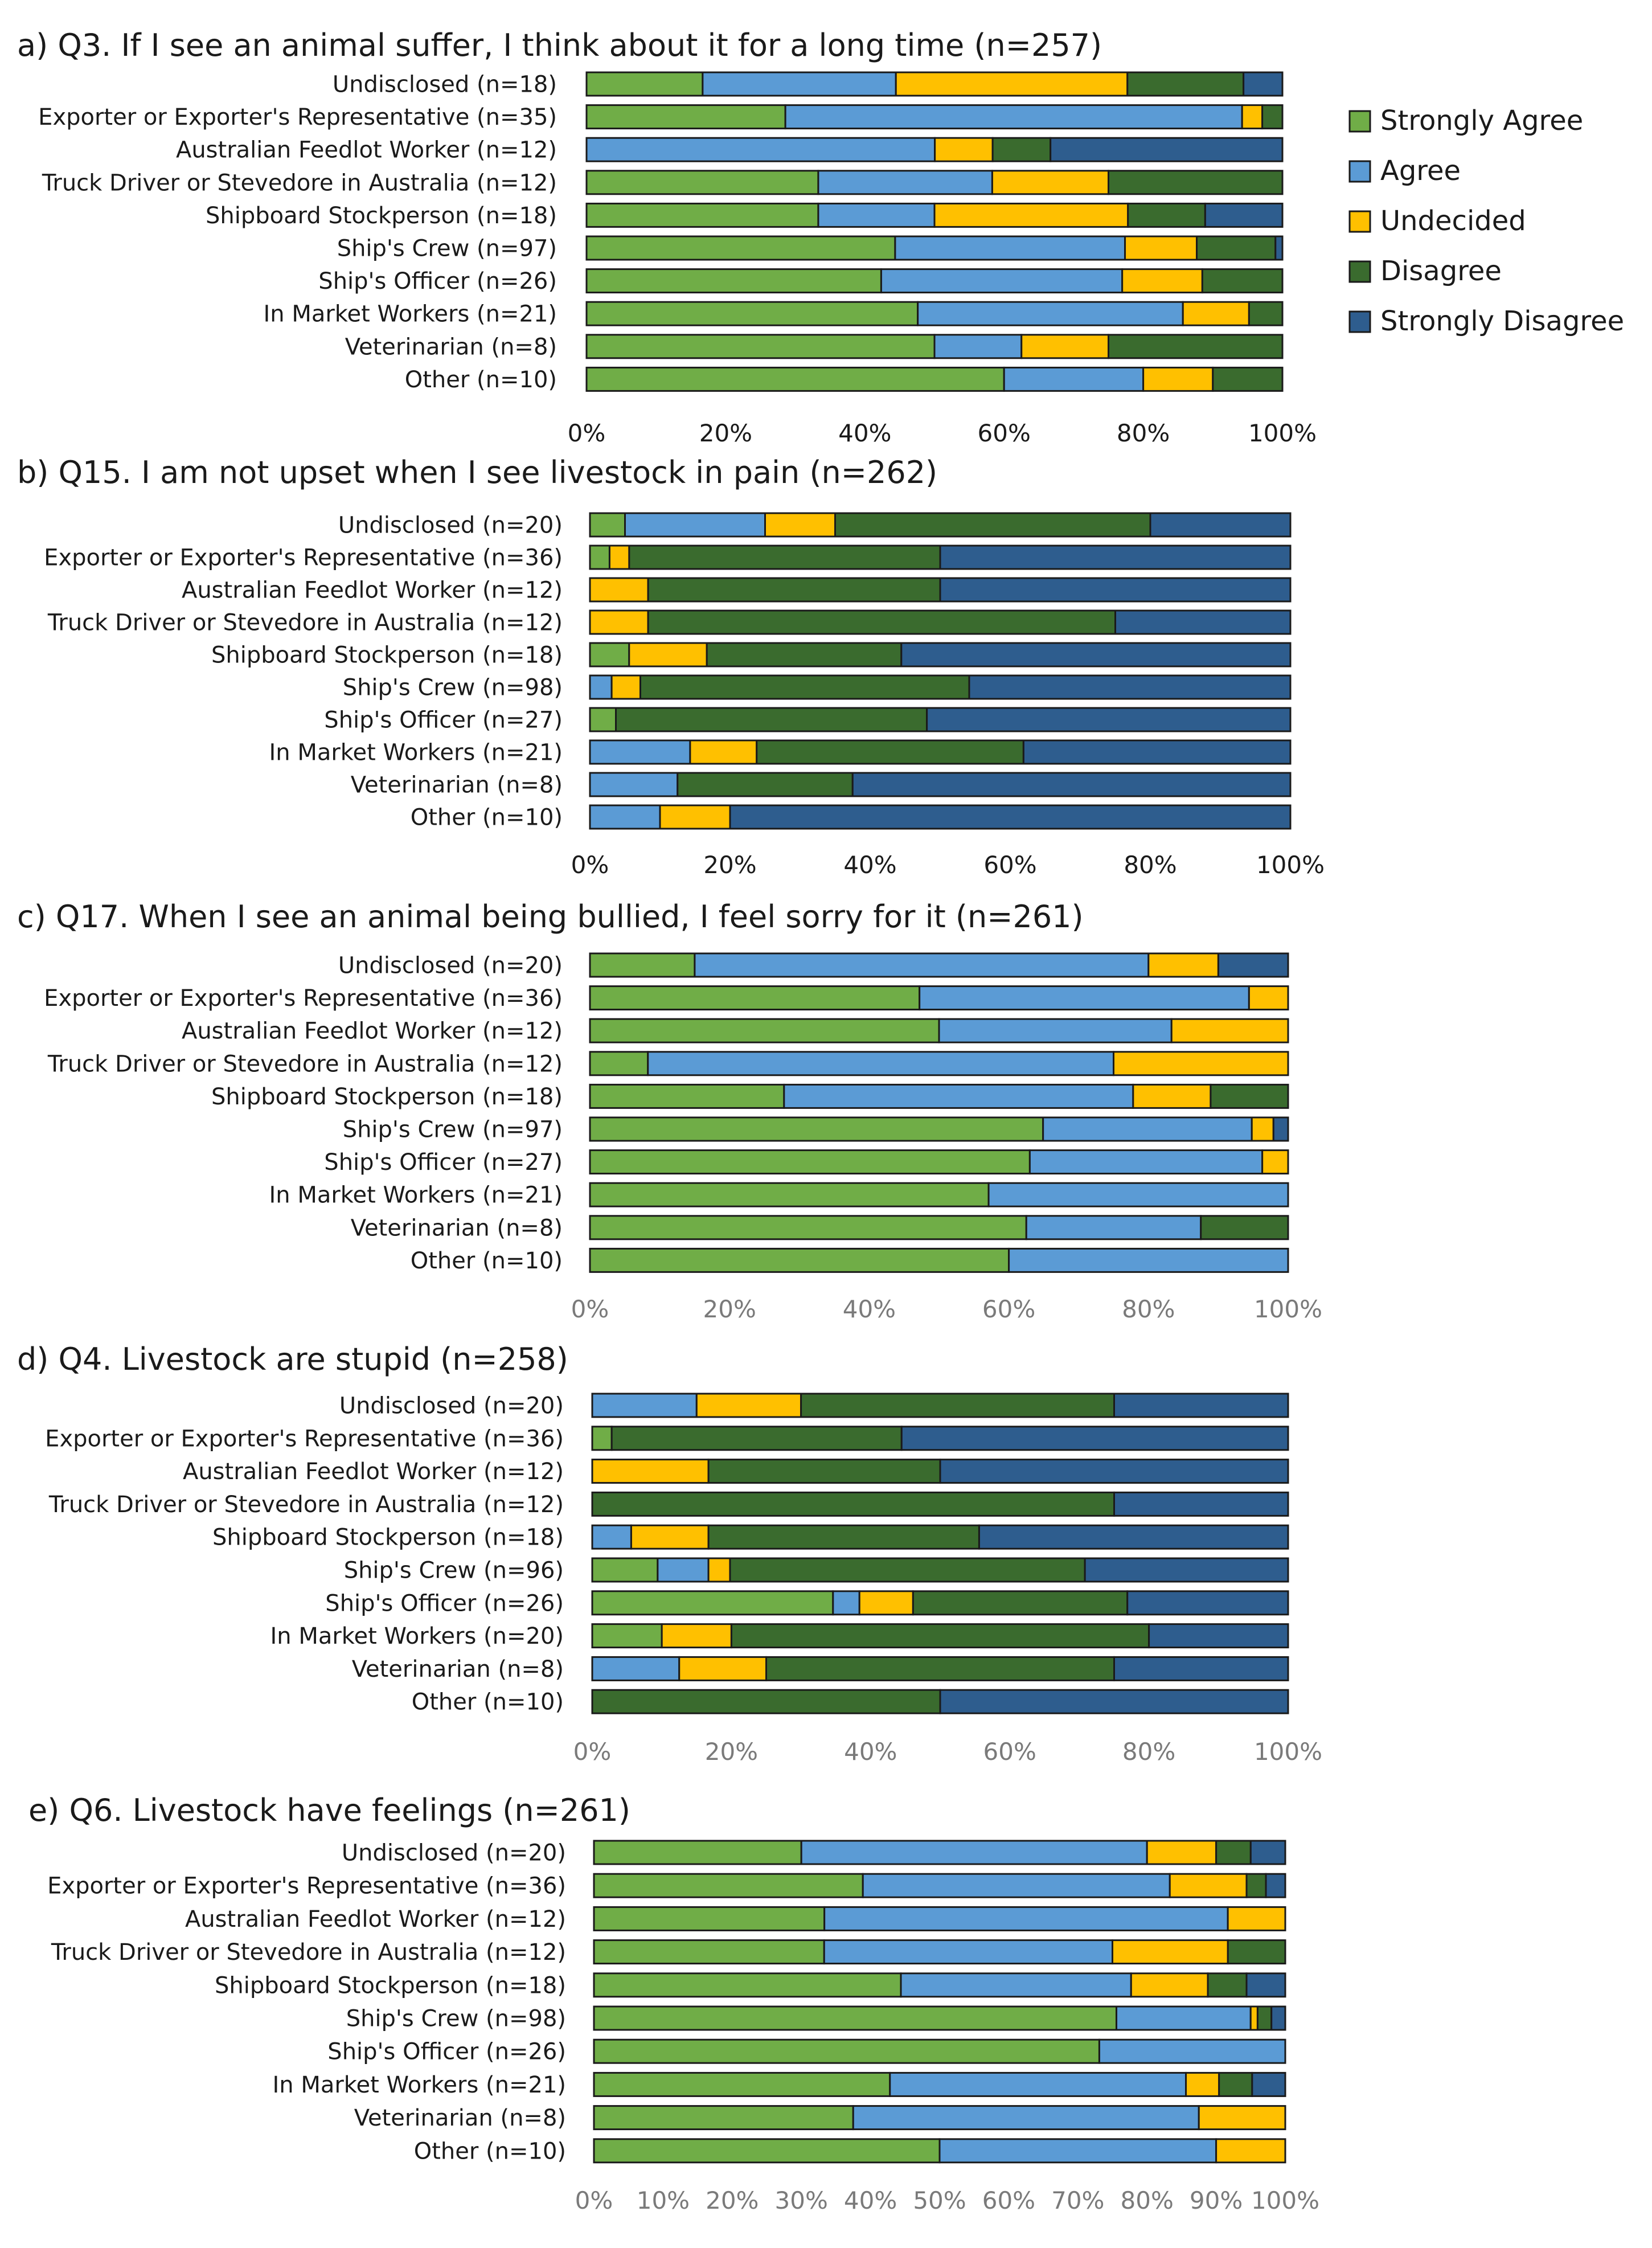 The width and height of the screenshot is (1652, 2248). Describe the element at coordinates (1359, 171) in the screenshot. I see `legend-swatch-agree` at that location.